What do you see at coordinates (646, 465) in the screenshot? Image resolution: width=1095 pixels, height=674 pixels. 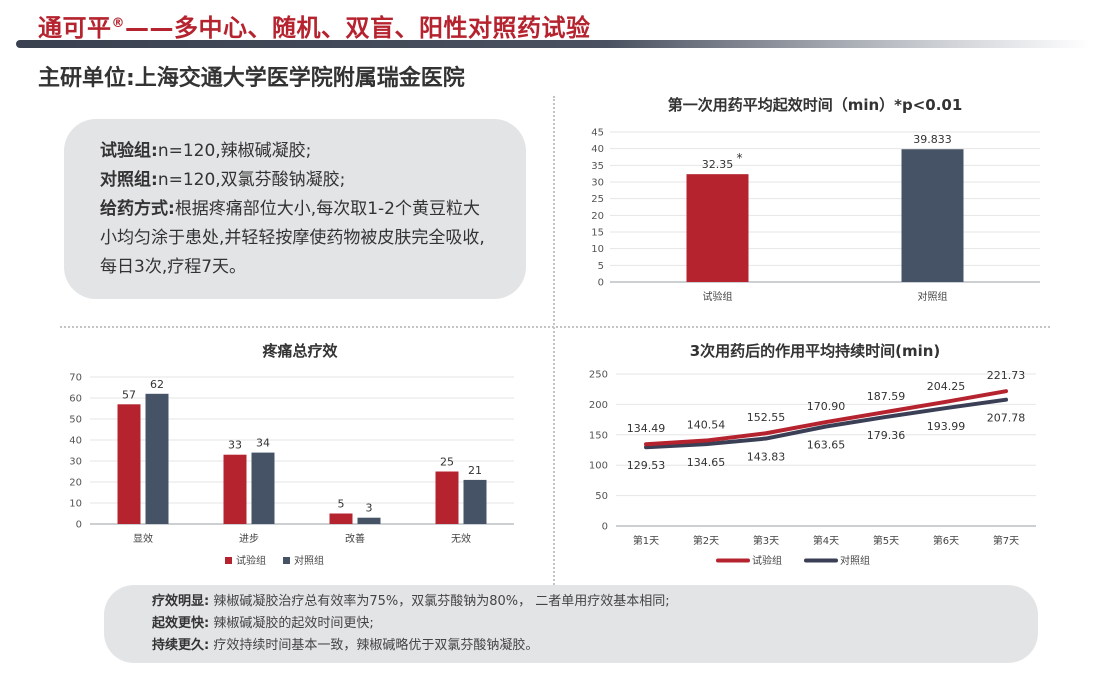 I see `data-label: 129.53` at bounding box center [646, 465].